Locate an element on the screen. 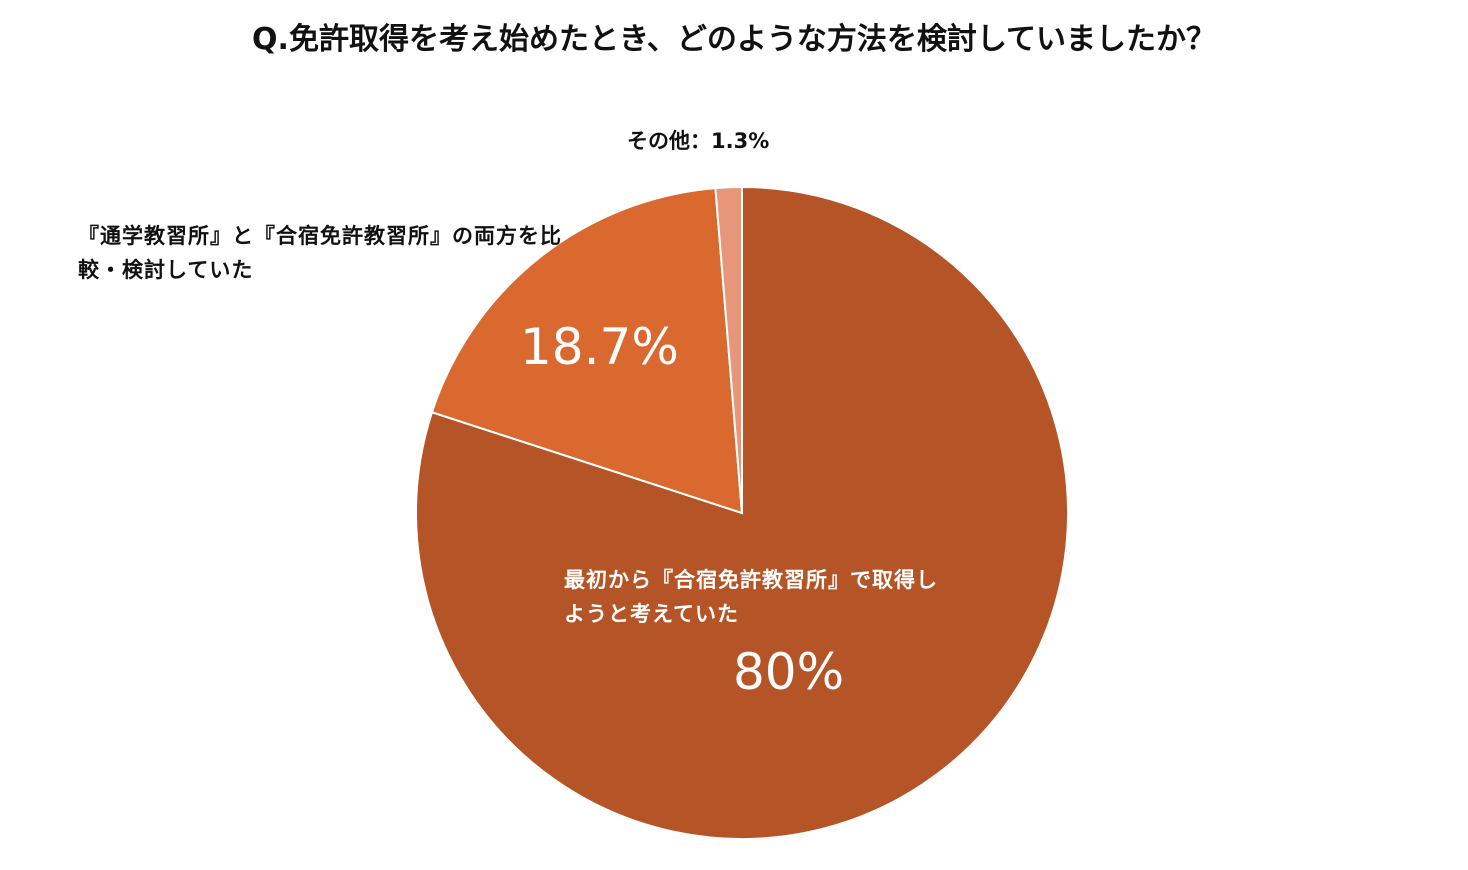 The height and width of the screenshot is (870, 1468). other-label: その他：1.3% is located at coordinates (698, 141).